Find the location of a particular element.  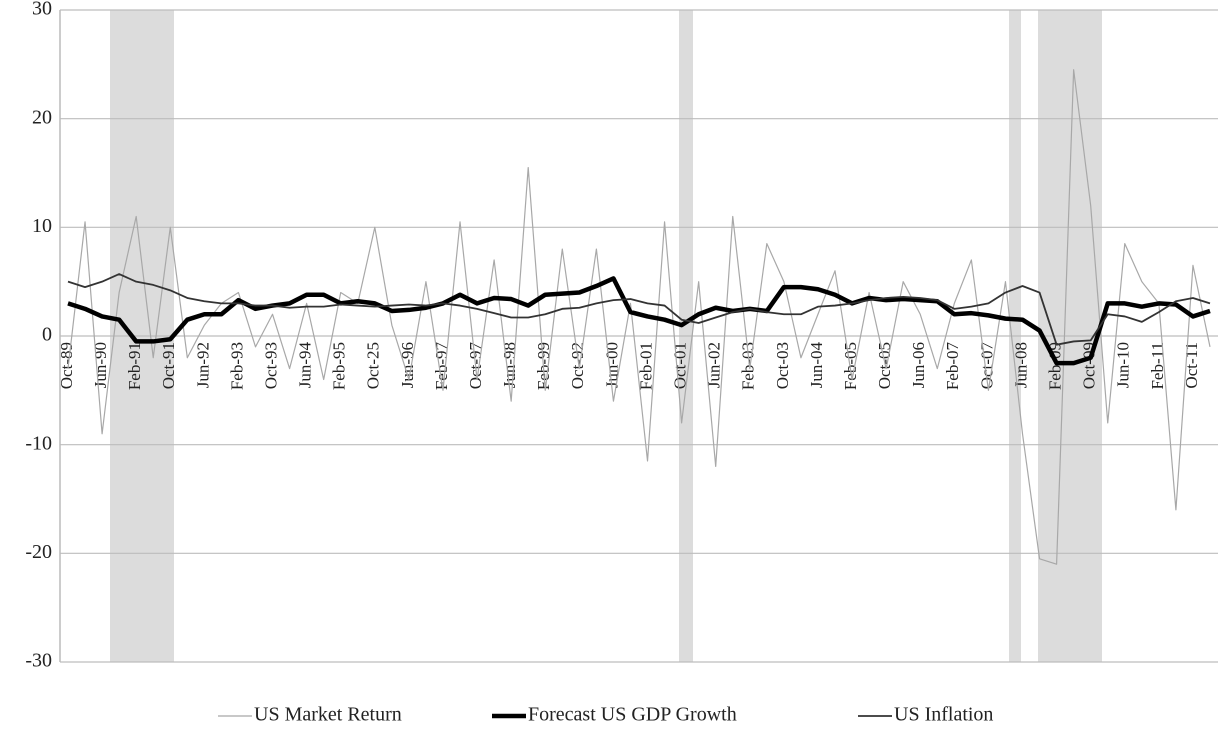

x-tick-label: Feb-91 is located at coordinates (134, 366).